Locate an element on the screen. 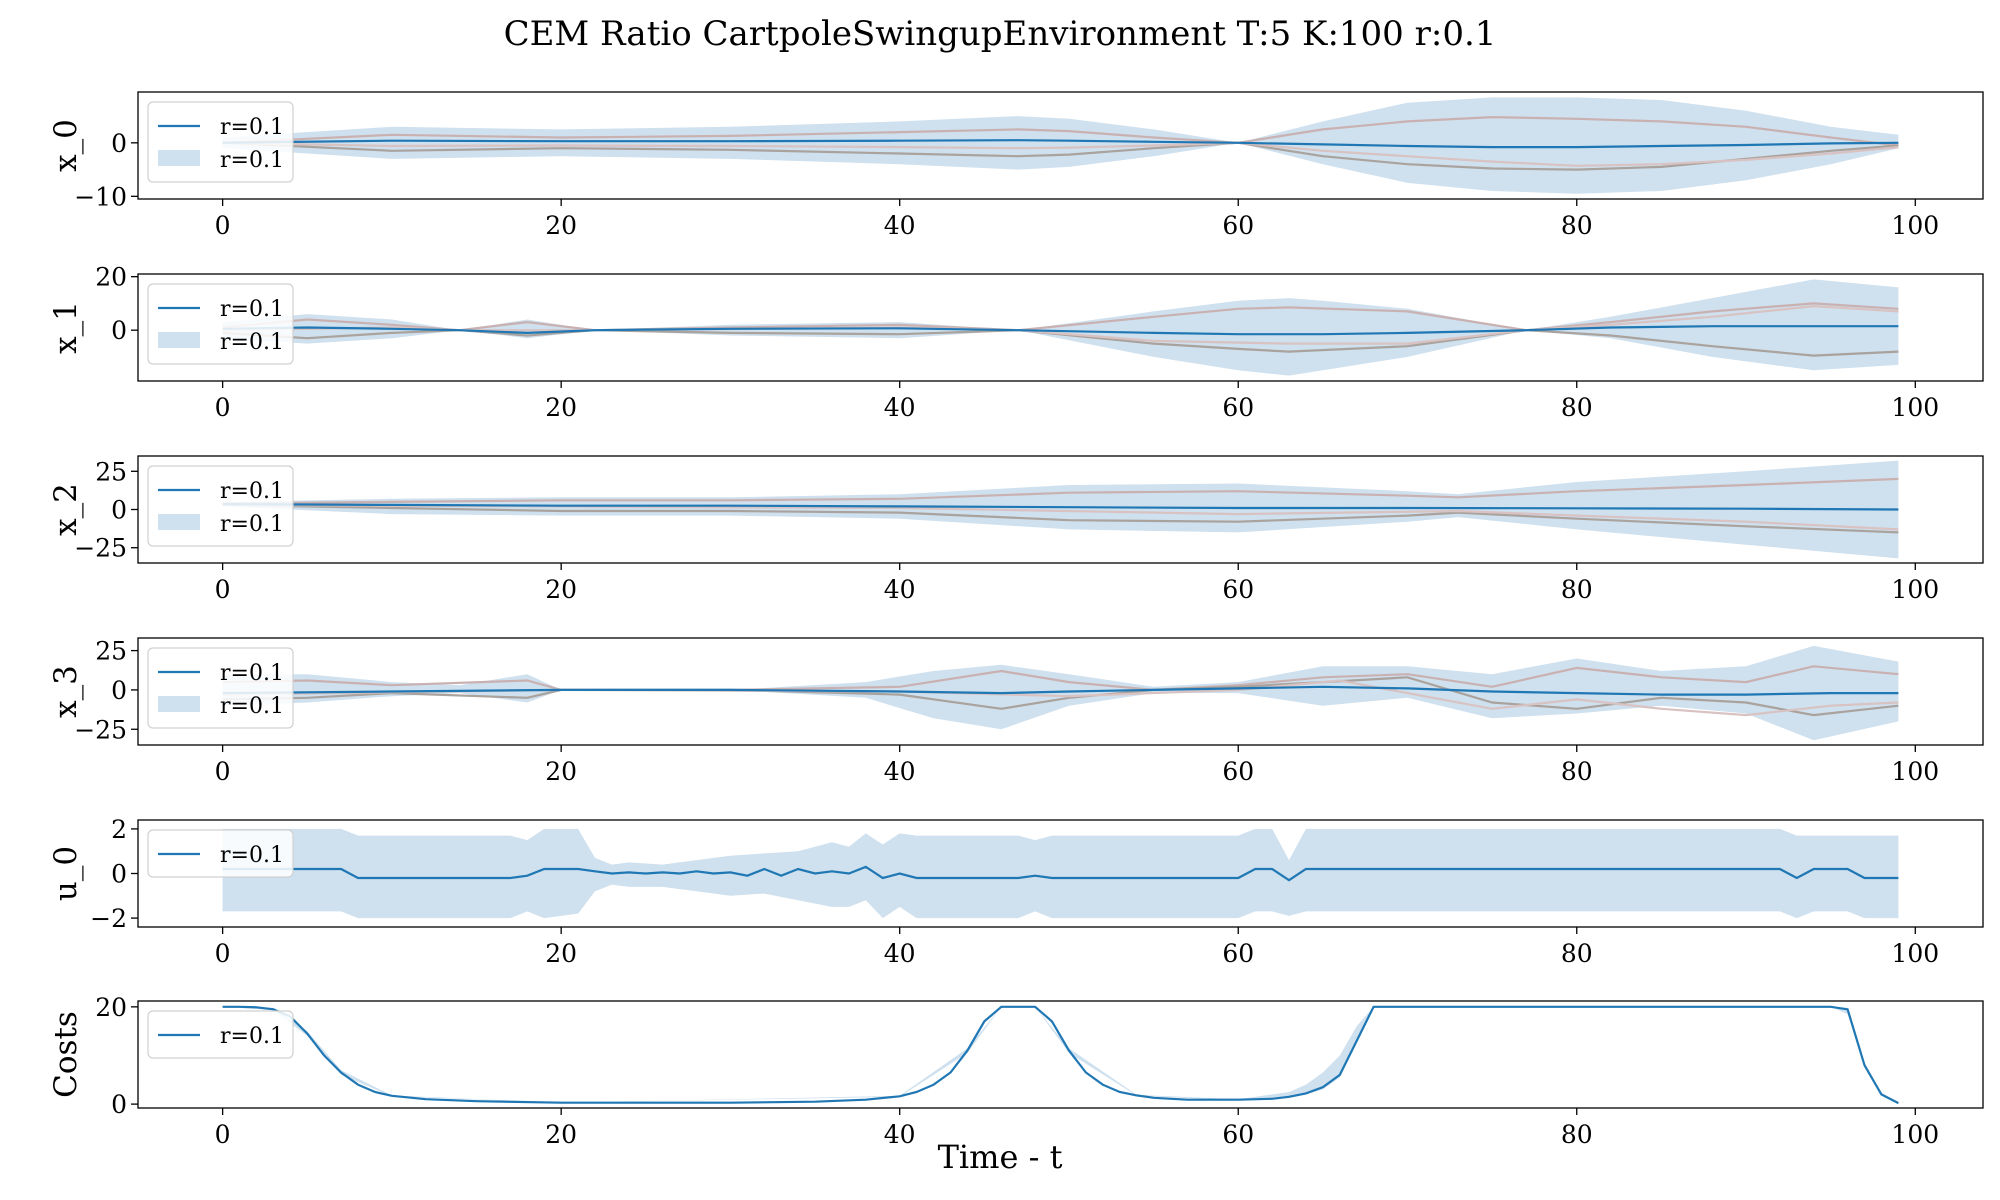  subplot-x_1: 0 20 40 60 80 100 0 20 x_1 r=0.1 r=0.1 is located at coordinates (1016, 342).